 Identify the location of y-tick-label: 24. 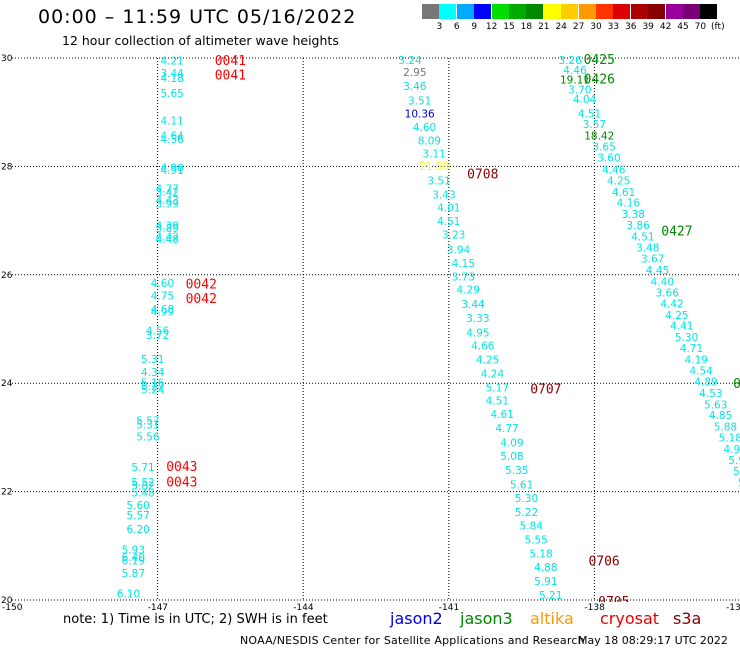
(7, 384).